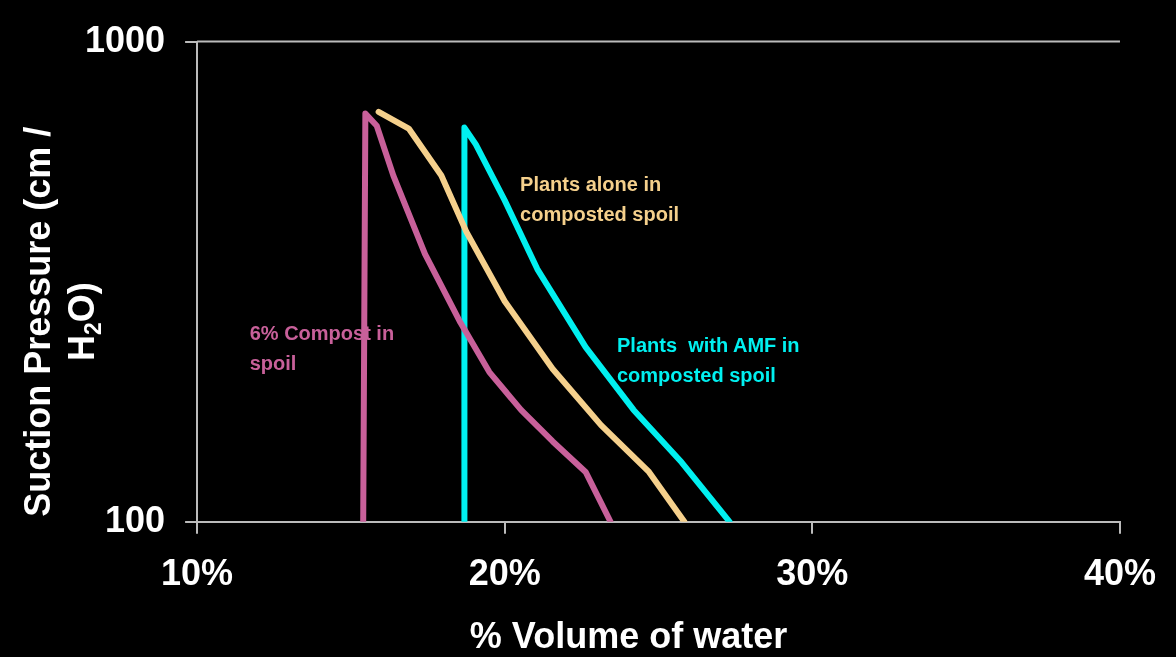  What do you see at coordinates (135, 519) in the screenshot?
I see `y-tick-label: 100` at bounding box center [135, 519].